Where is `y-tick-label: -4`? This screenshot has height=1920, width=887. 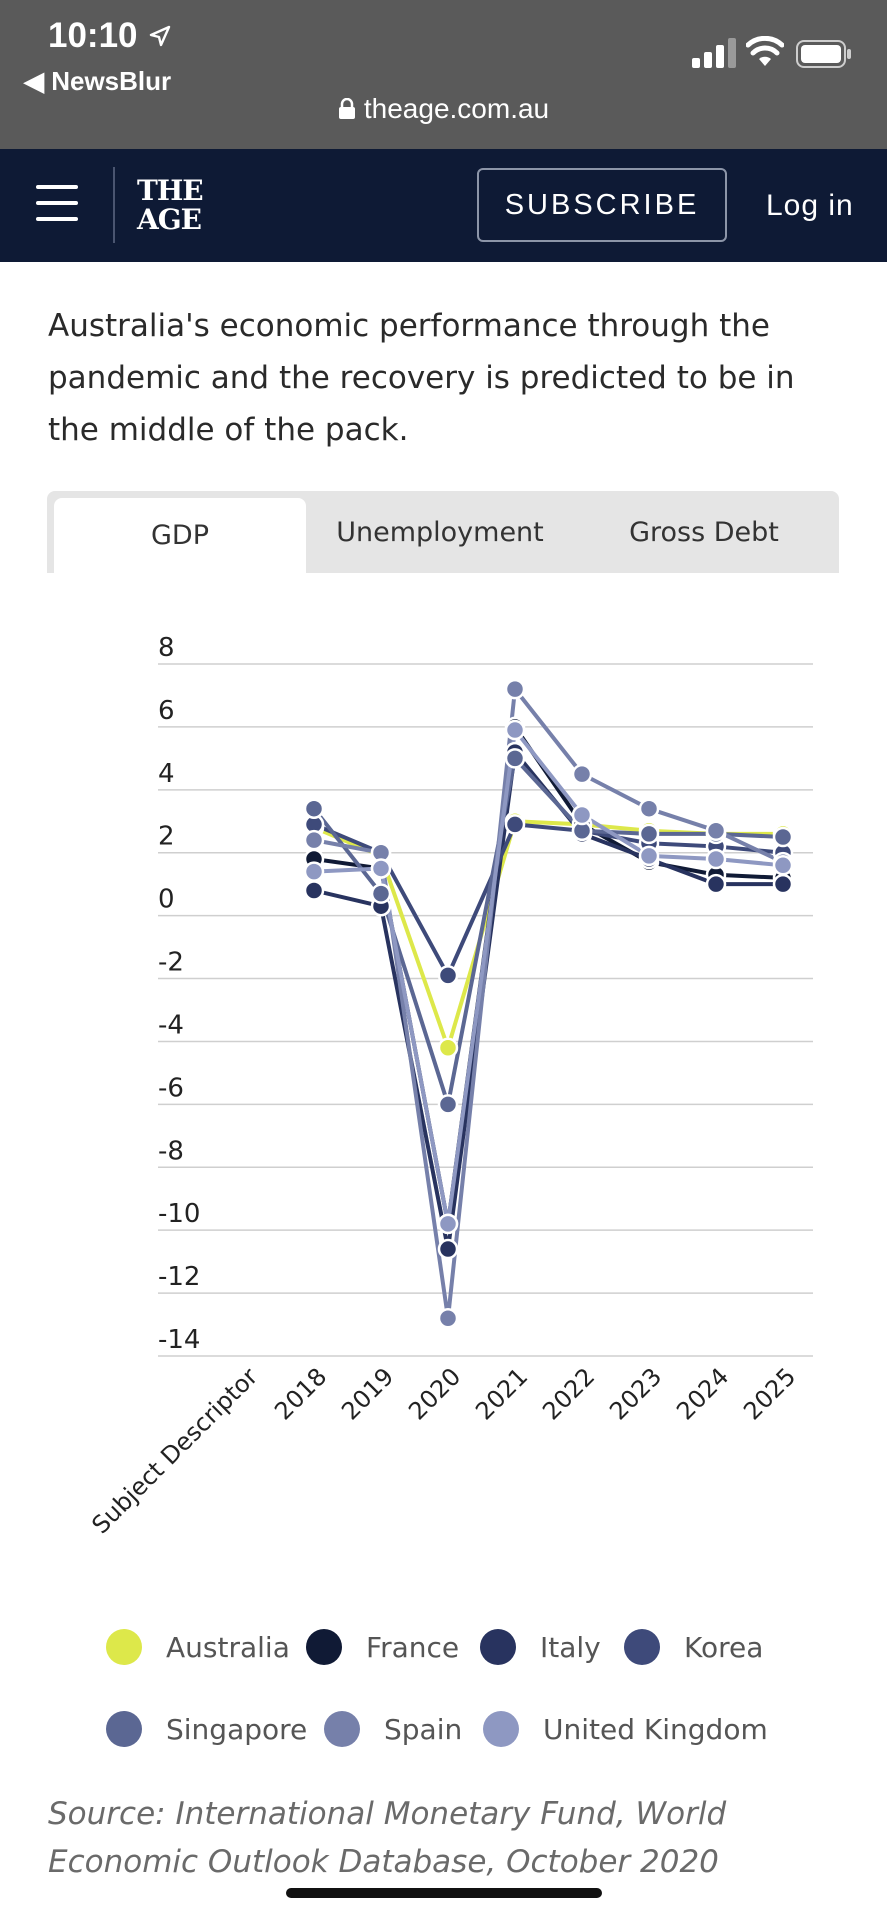 y-tick-label: -4 is located at coordinates (171, 1025).